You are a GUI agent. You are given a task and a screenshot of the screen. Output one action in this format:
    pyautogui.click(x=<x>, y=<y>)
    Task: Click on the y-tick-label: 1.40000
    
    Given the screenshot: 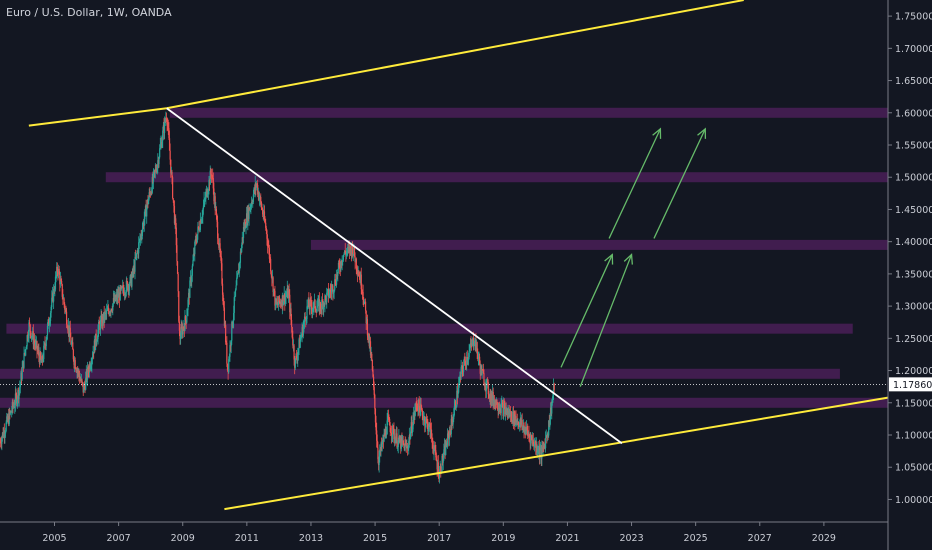 What is the action you would take?
    pyautogui.click(x=913, y=242)
    